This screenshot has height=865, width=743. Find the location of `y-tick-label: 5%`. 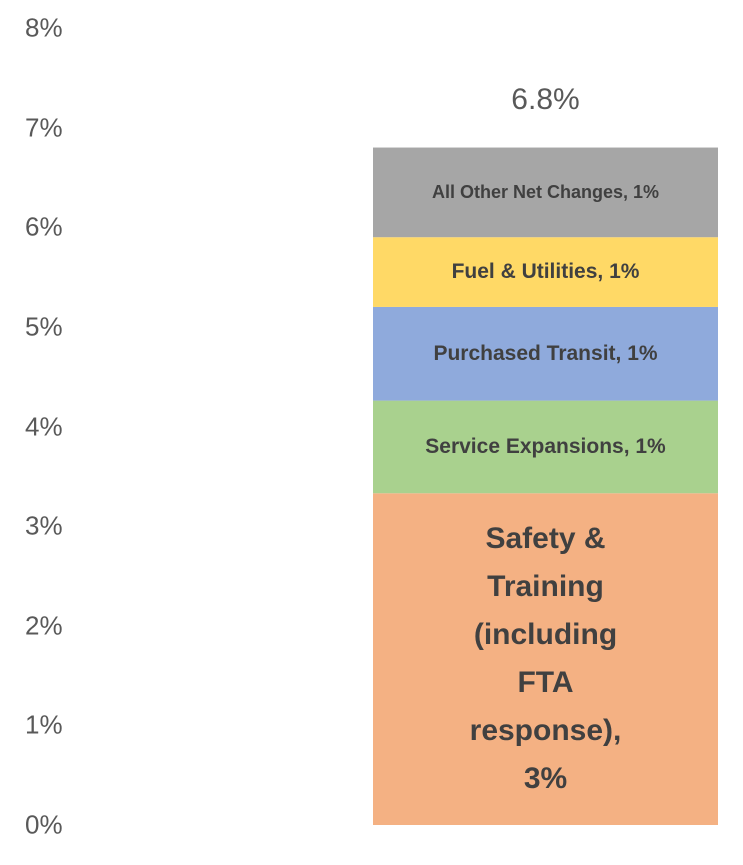

y-tick-label: 5% is located at coordinates (44, 326).